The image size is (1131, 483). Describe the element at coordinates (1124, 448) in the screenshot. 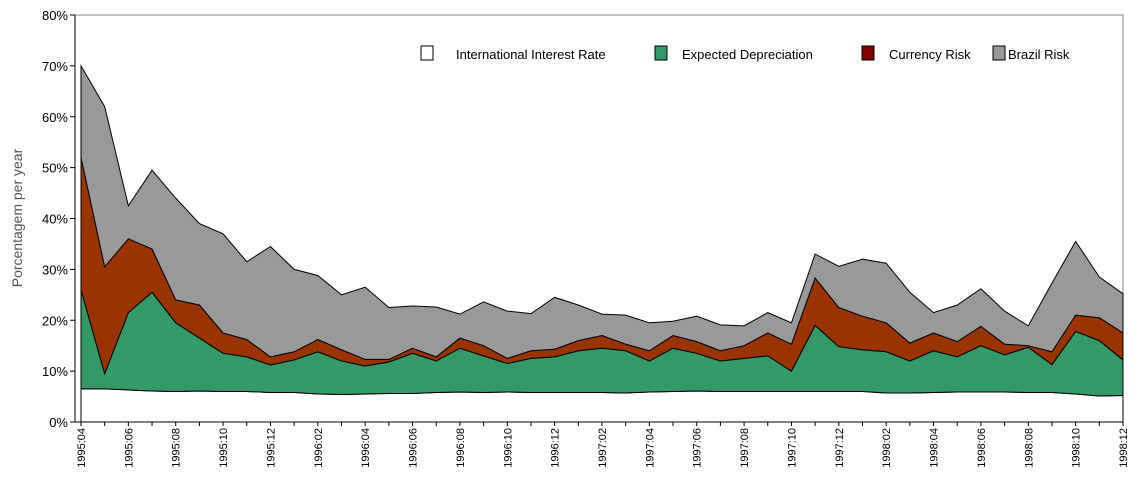

I see `x-tick-label: 1998:12` at that location.